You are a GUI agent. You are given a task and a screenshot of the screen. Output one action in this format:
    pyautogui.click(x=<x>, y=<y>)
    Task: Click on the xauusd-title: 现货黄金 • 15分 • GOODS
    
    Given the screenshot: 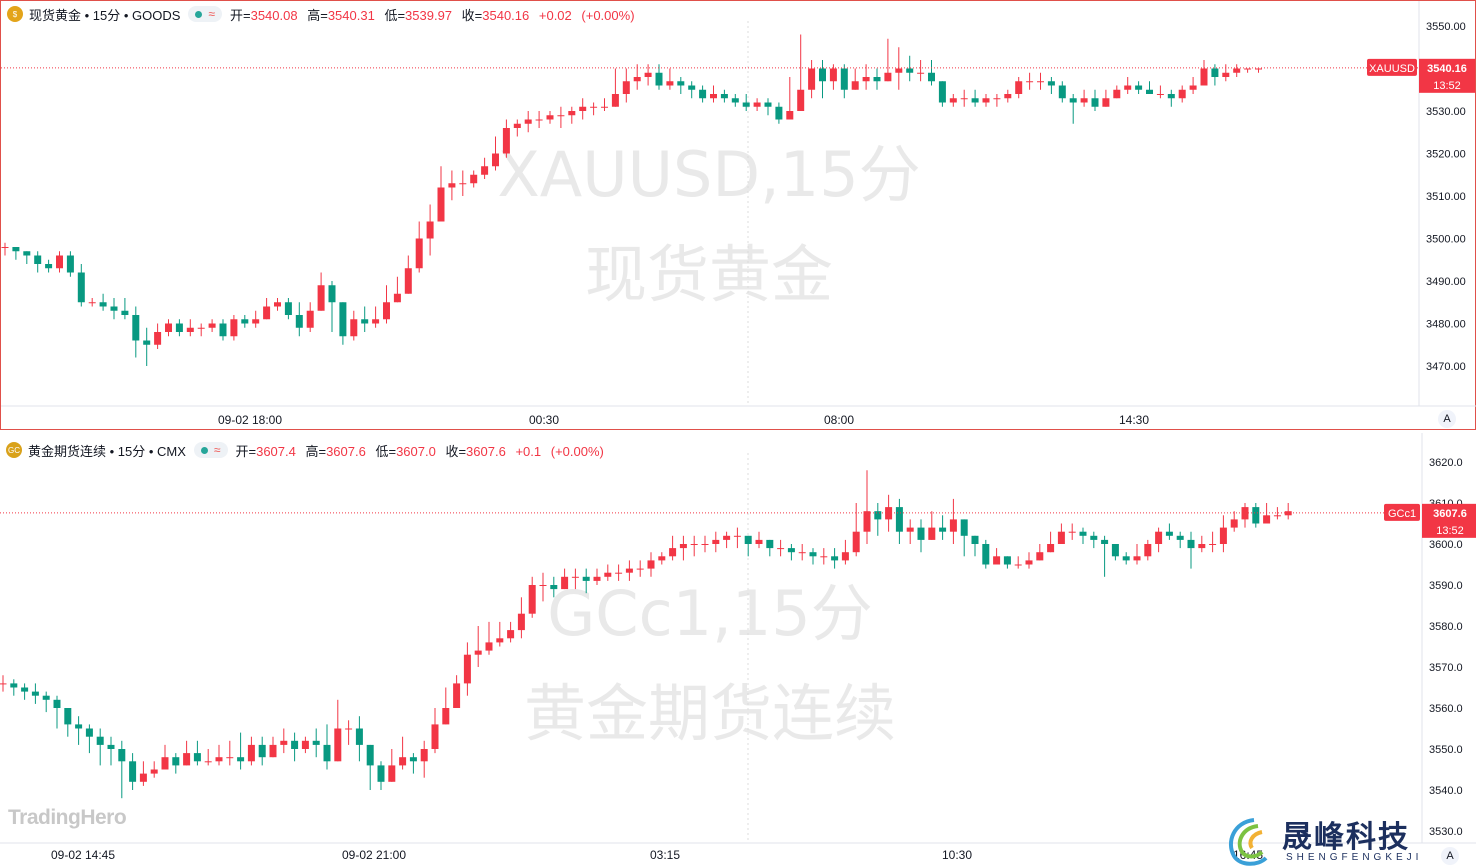 What is the action you would take?
    pyautogui.click(x=105, y=15)
    